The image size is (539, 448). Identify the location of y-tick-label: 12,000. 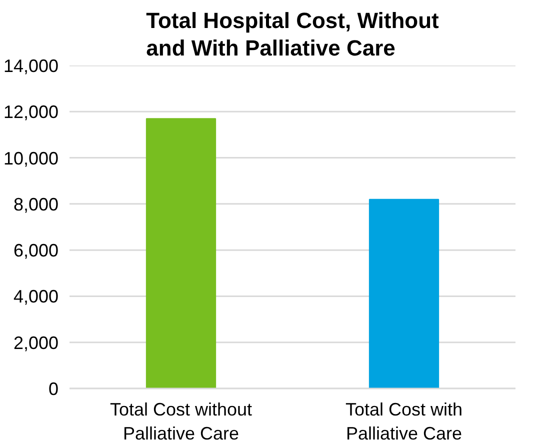
(31, 112).